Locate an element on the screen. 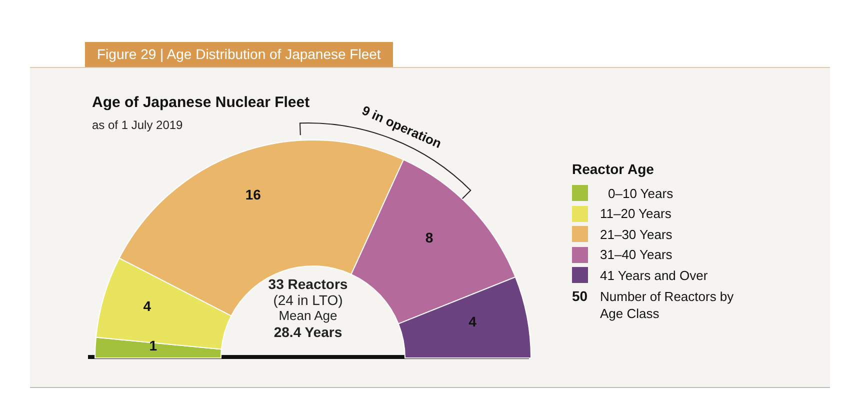  data-label: 16 is located at coordinates (253, 194).